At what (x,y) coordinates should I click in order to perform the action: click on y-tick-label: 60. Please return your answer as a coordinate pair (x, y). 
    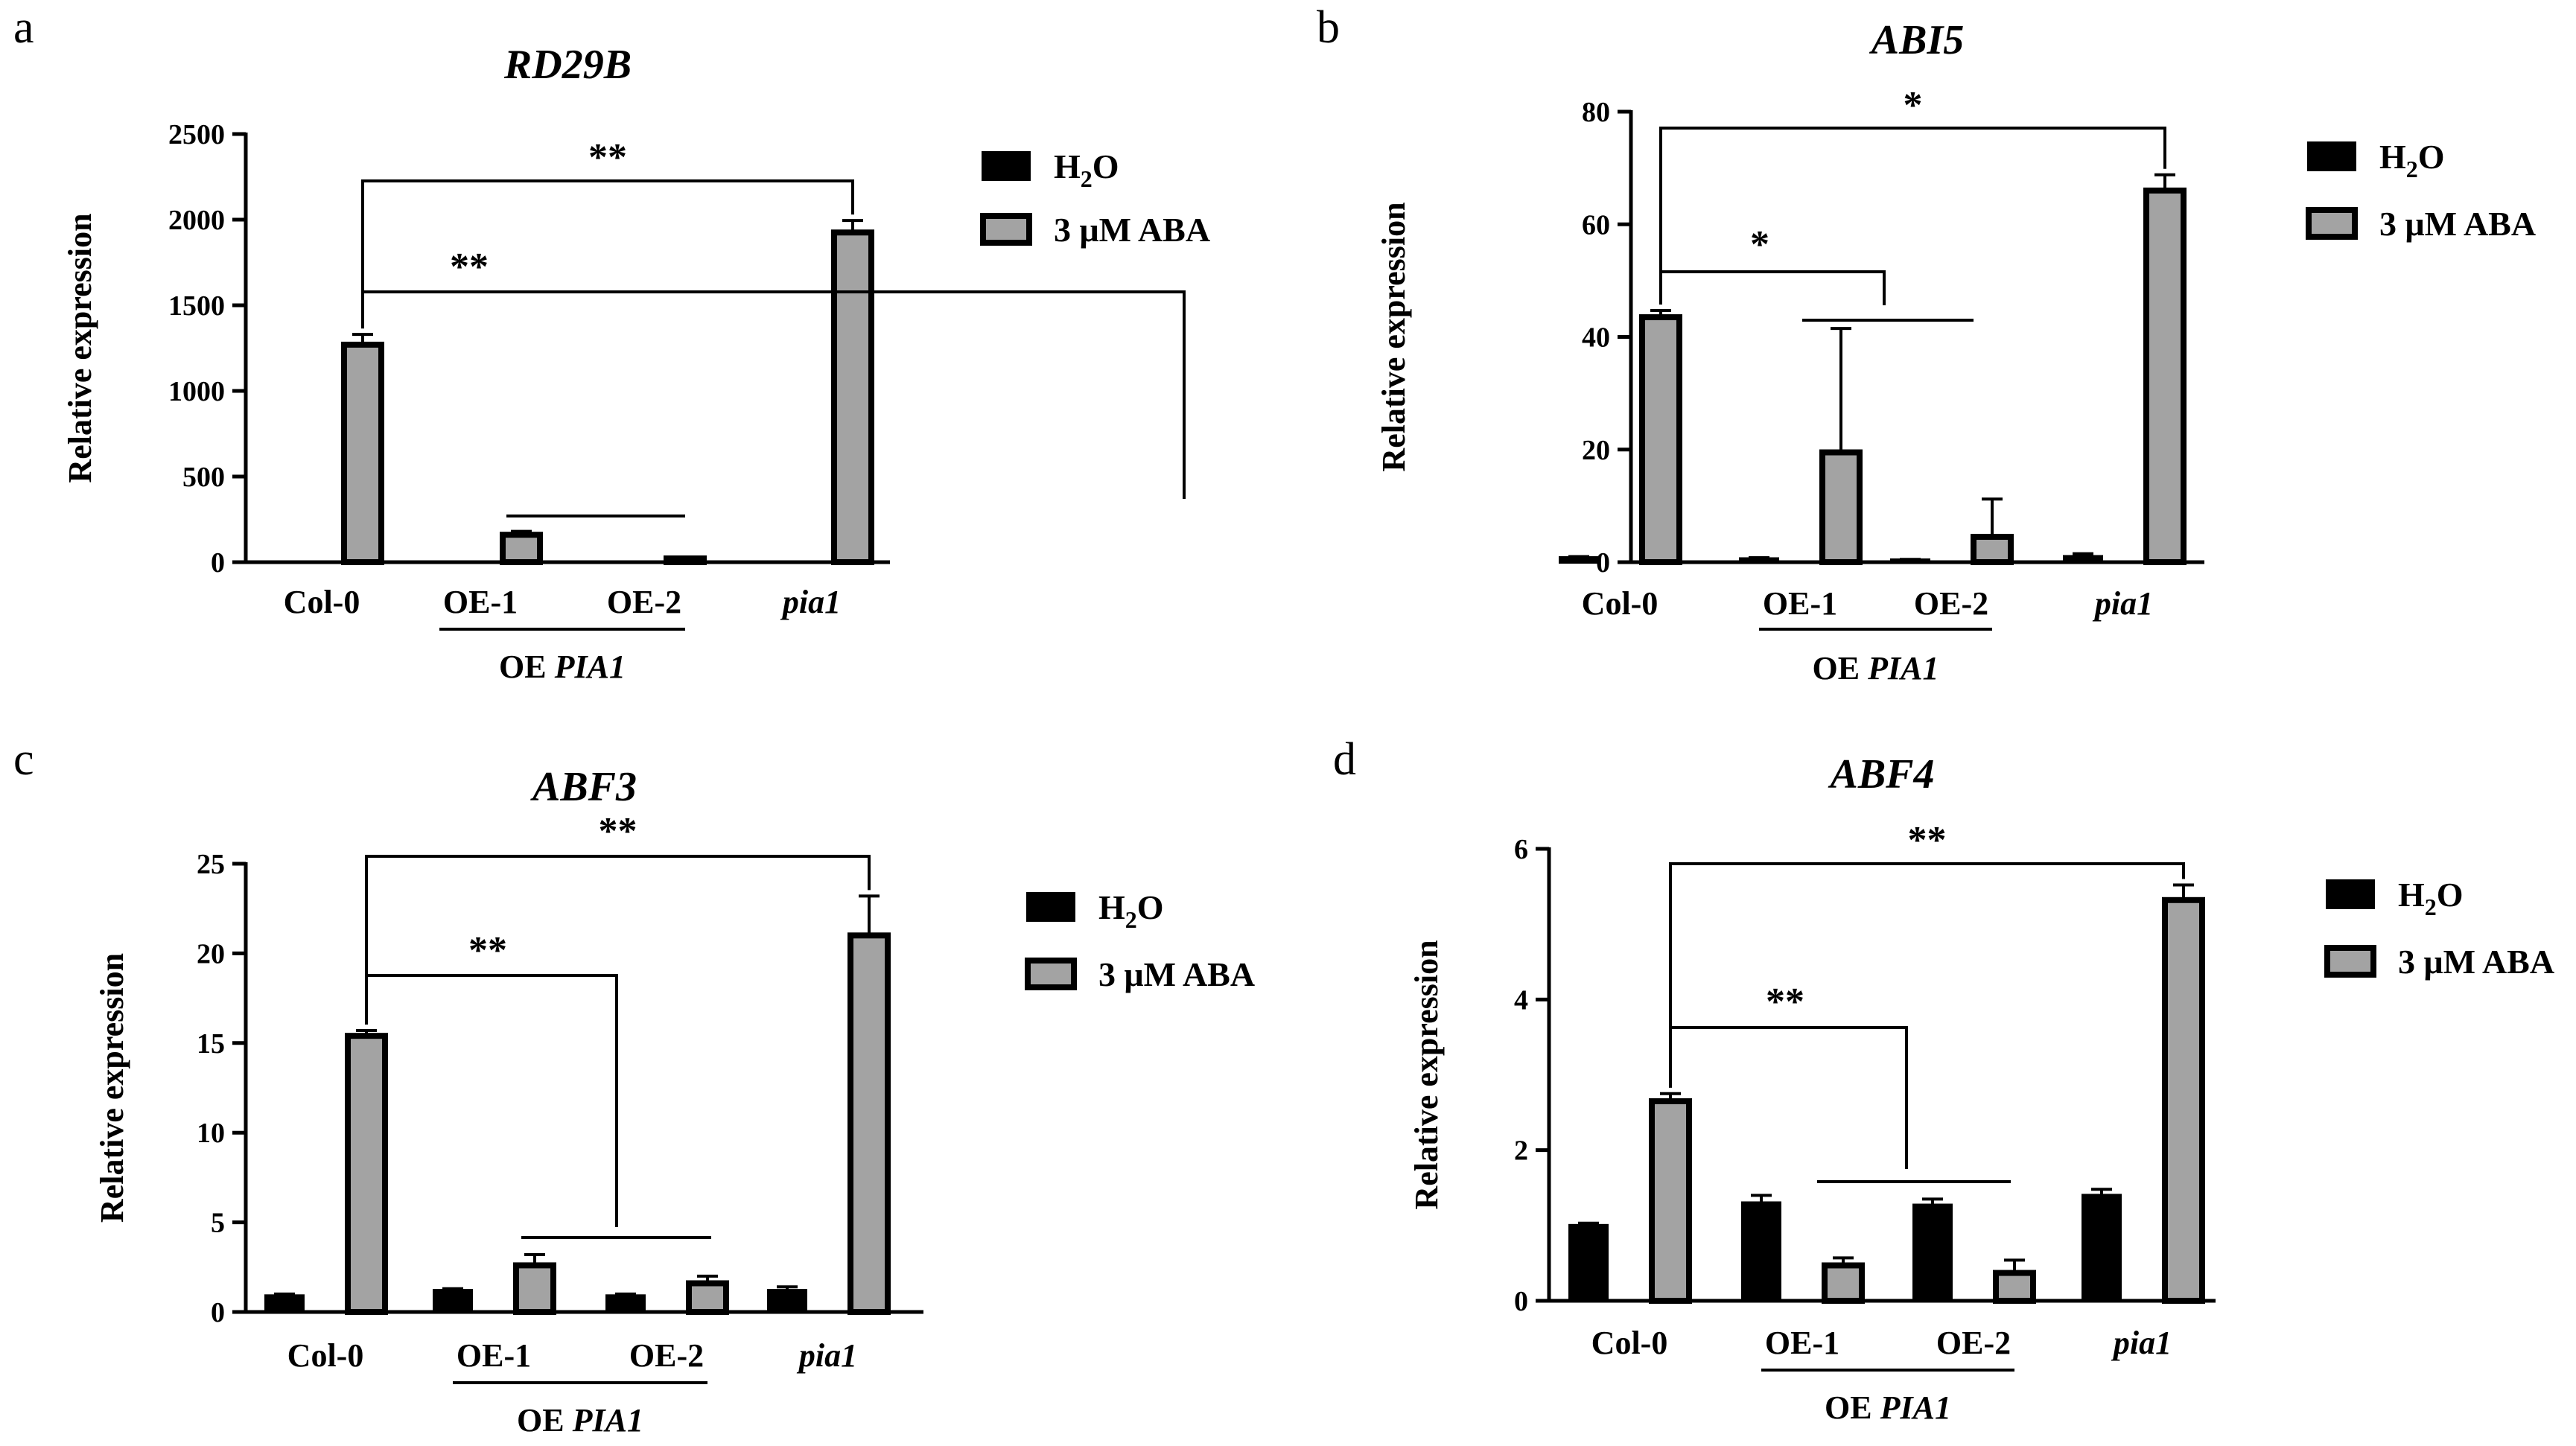
    Looking at the image, I should click on (1596, 225).